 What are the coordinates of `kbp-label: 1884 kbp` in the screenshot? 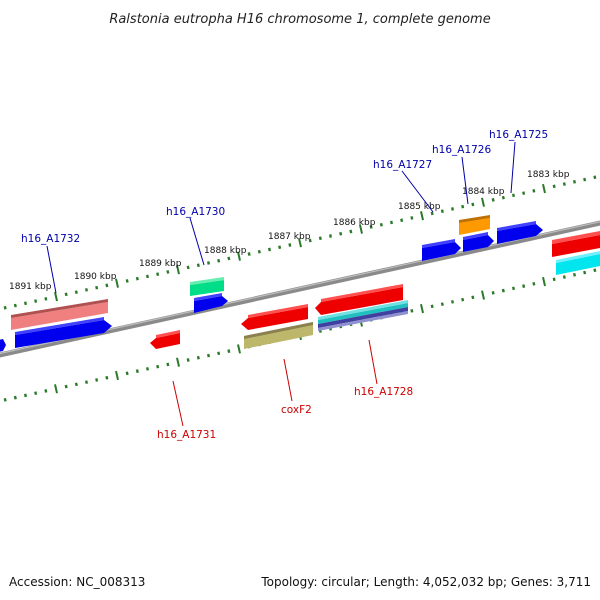 It's located at (483, 192).